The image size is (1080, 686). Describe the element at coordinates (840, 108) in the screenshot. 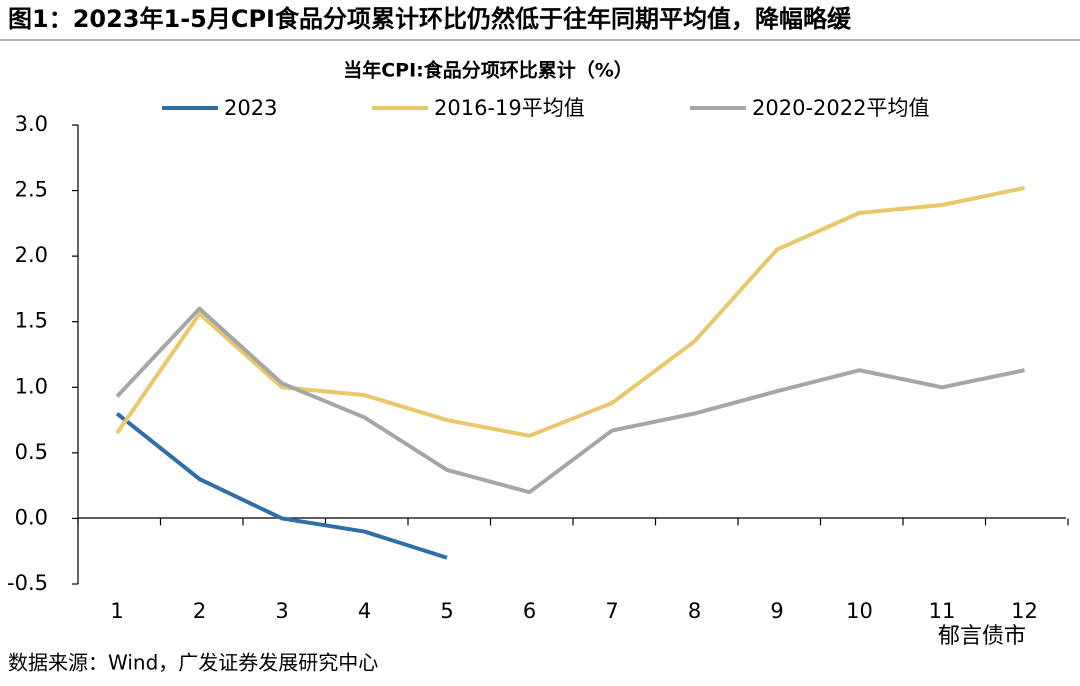

I see `legend-label: 2020-2022平均值` at that location.